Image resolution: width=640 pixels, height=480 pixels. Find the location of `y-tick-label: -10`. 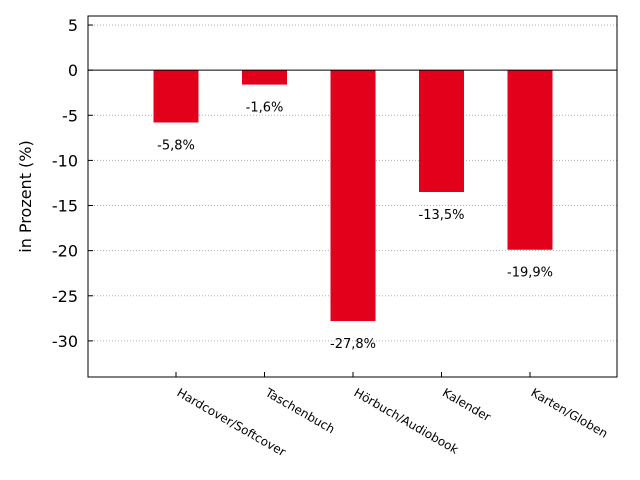

y-tick-label: -10 is located at coordinates (65, 160).